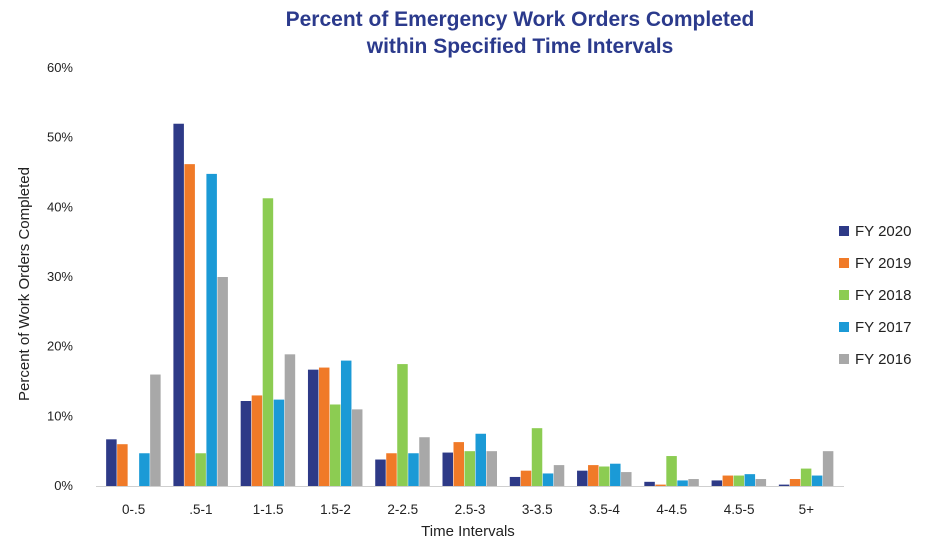 Image resolution: width=925 pixels, height=542 pixels. I want to click on legend-label: FY 2018, so click(883, 295).